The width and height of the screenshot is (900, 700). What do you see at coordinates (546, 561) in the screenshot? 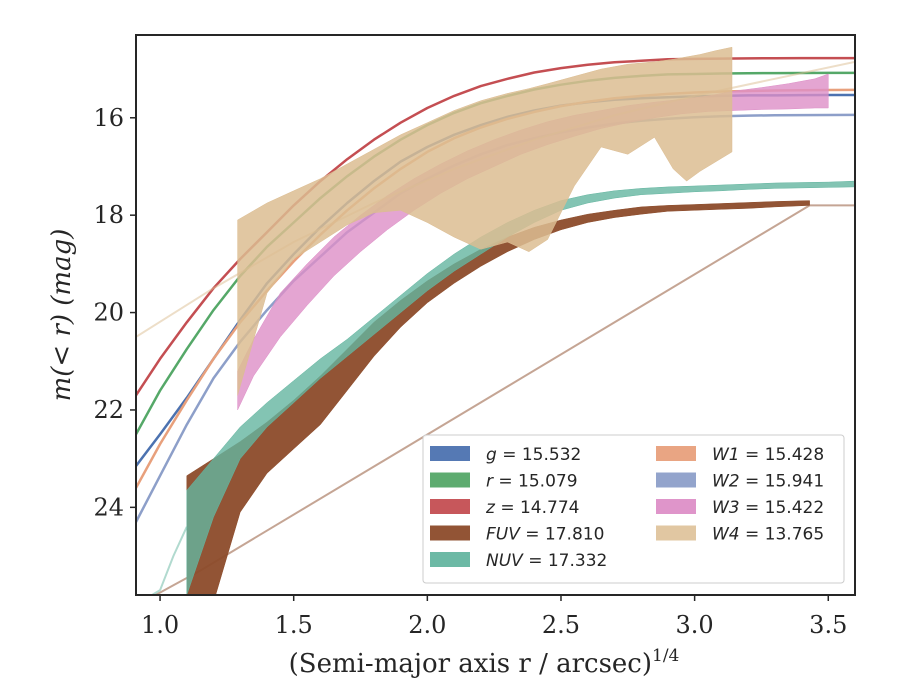
I see `legend-label-nuv: NUV = 17.332` at bounding box center [546, 561].